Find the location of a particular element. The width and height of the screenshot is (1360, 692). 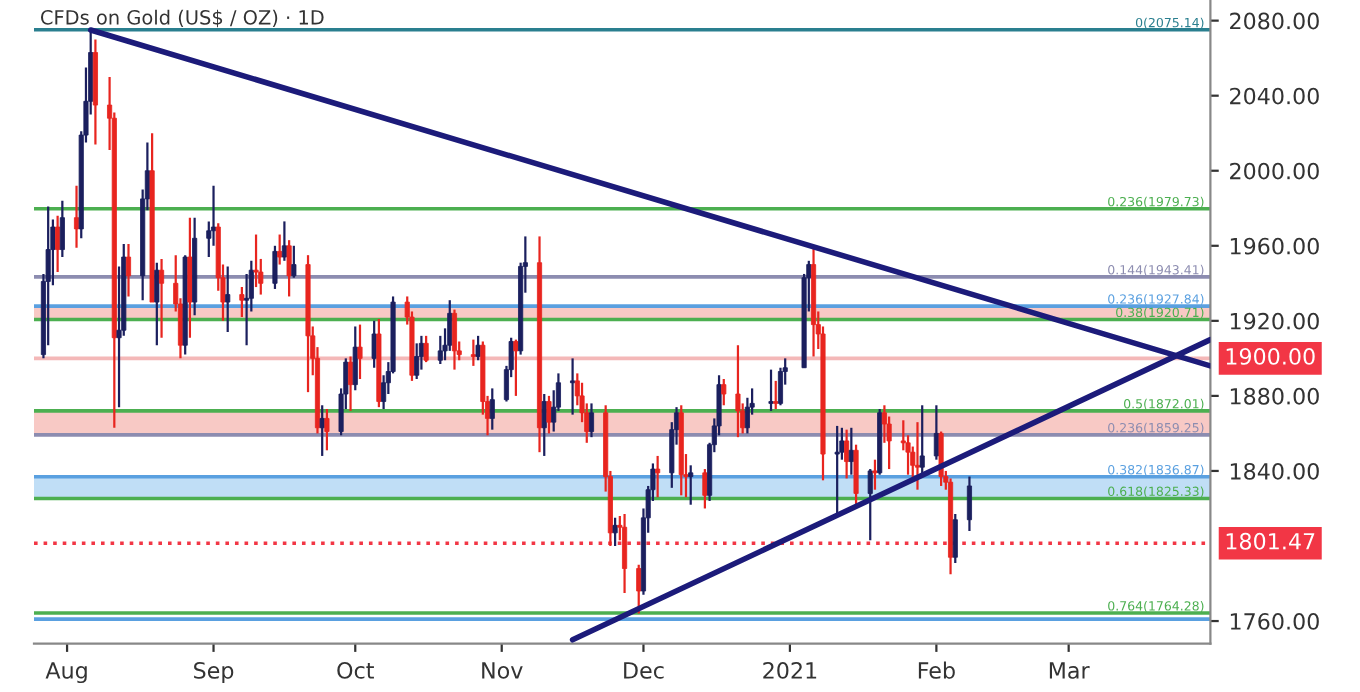

y-tick-label: 2080.00 is located at coordinates (1274, 21).